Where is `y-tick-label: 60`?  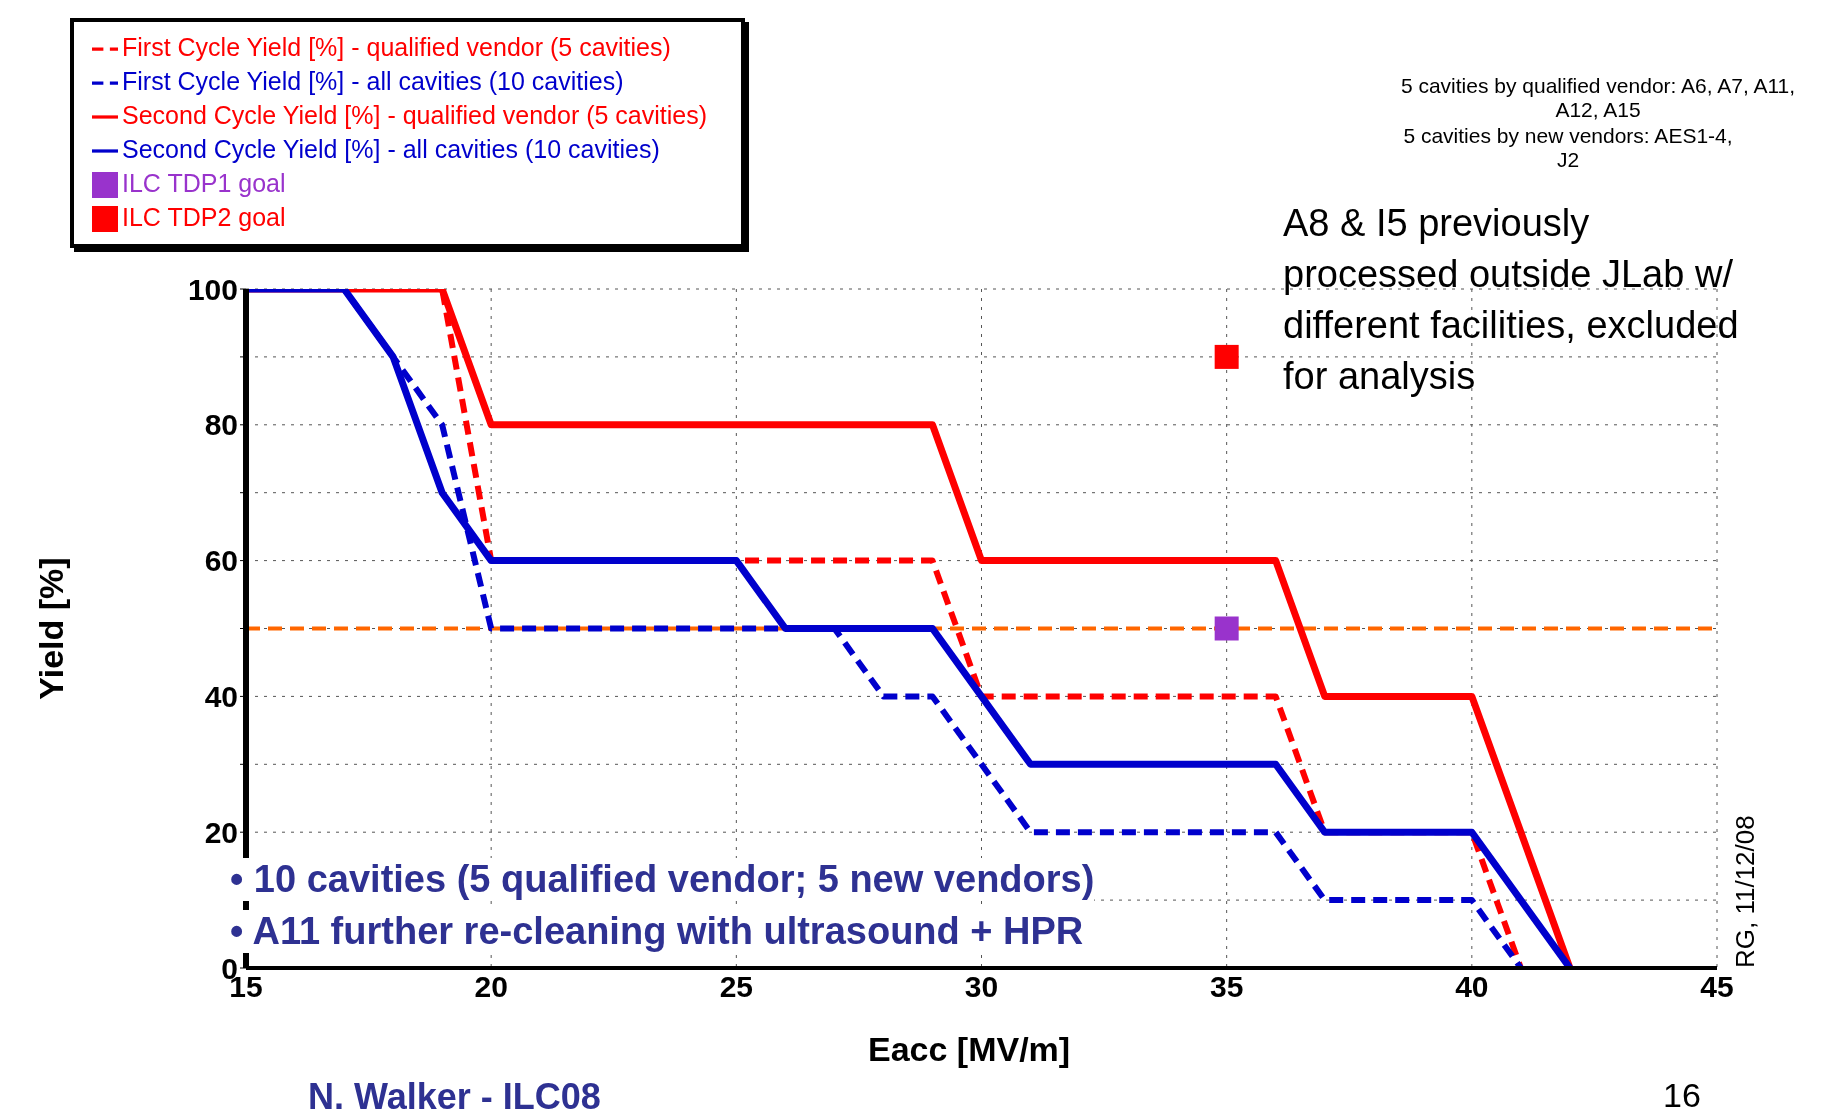 y-tick-label: 60 is located at coordinates (221, 561).